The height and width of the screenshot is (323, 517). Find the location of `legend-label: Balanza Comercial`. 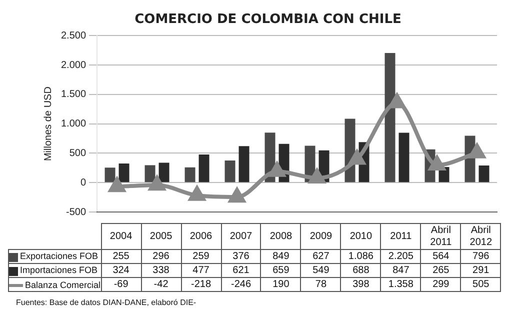

legend-label: Balanza Comercial is located at coordinates (63, 285).